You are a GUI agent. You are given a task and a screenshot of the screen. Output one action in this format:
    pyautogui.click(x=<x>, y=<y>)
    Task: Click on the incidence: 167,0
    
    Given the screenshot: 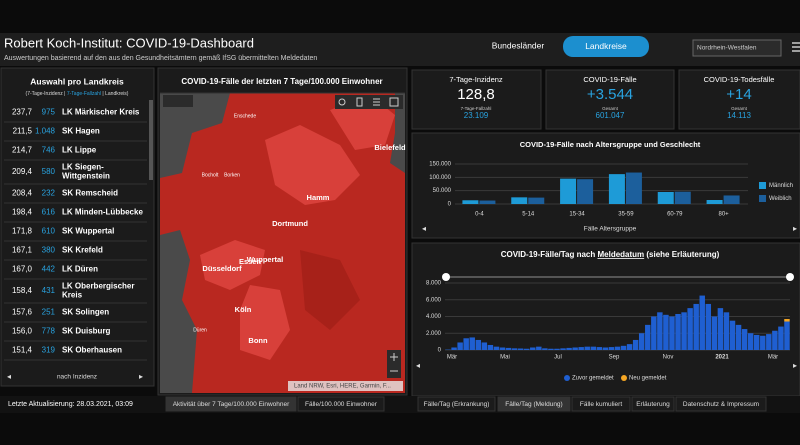 What is the action you would take?
    pyautogui.click(x=22, y=269)
    